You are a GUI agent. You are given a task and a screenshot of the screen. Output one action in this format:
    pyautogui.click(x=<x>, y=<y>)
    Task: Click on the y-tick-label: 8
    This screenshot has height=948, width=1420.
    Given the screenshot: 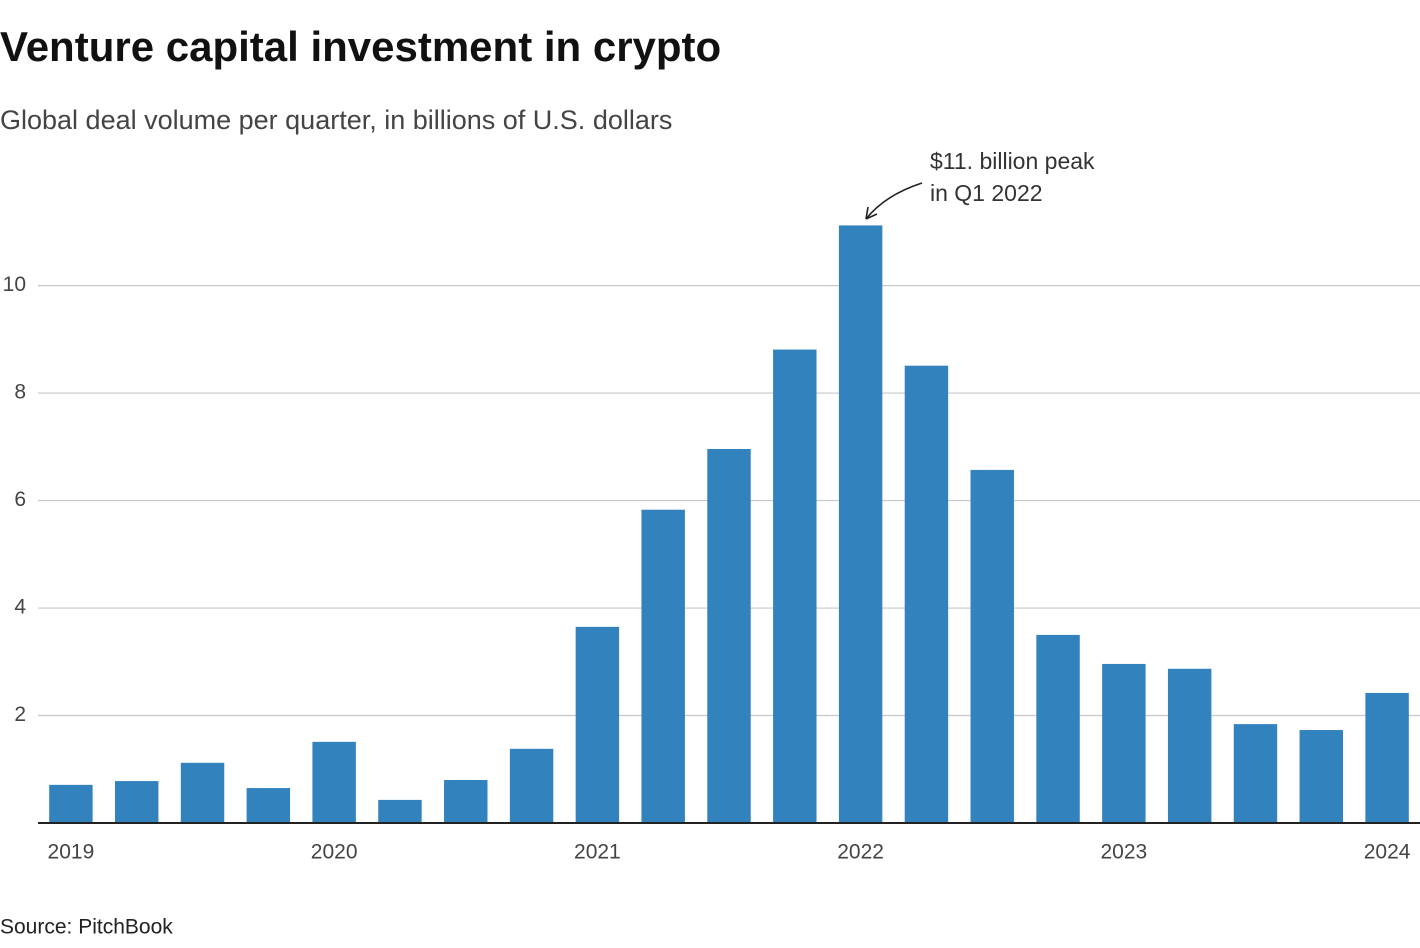 What is the action you would take?
    pyautogui.click(x=20, y=392)
    